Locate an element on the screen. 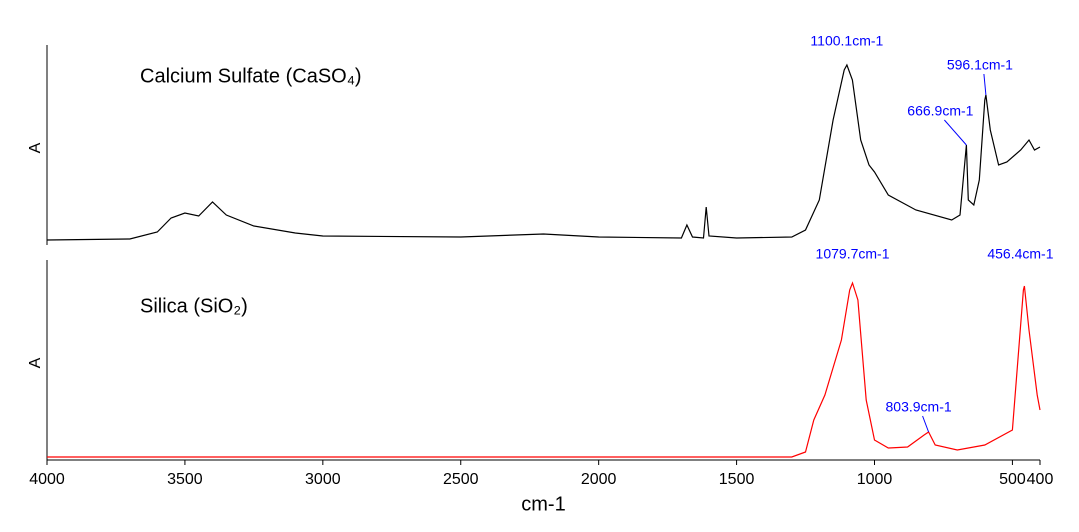 This screenshot has height=532, width=1079. x-tick-label: 3000 is located at coordinates (323, 479).